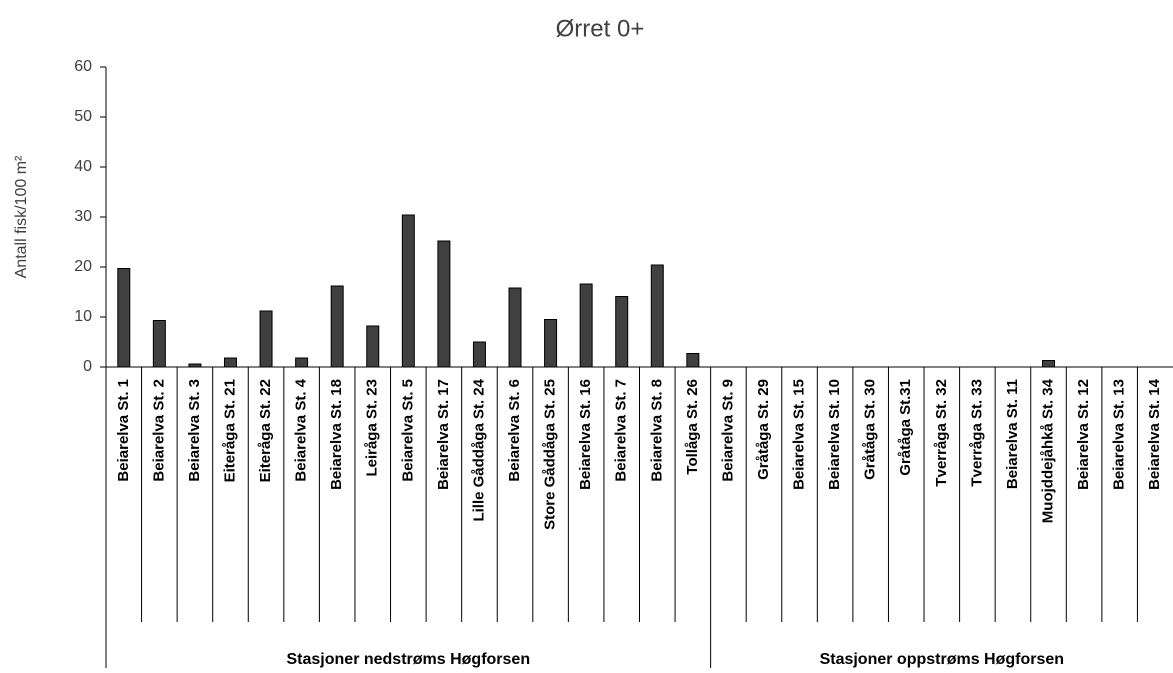 This screenshot has height=673, width=1173. I want to click on x-tick-label: Beiarelva St. 12, so click(1083, 434).